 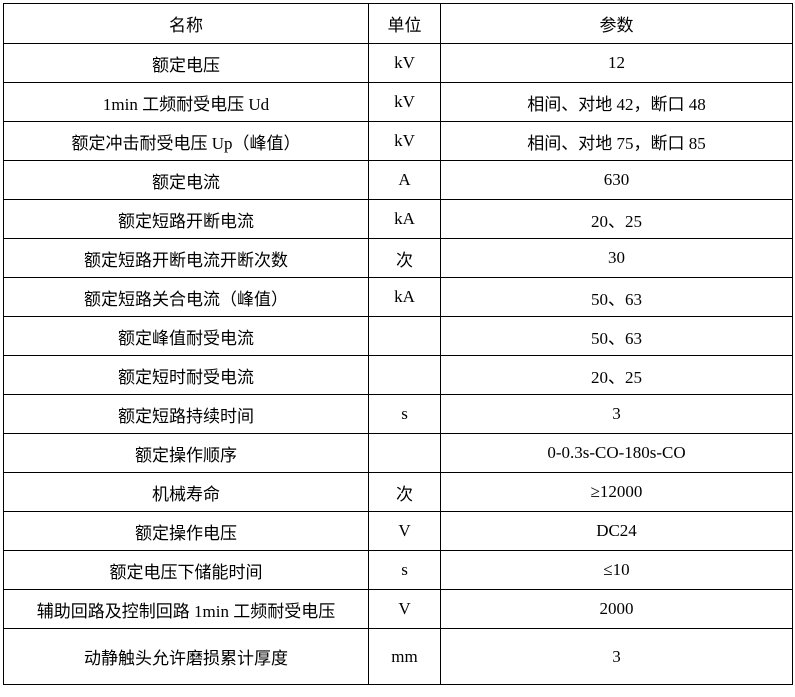 What do you see at coordinates (186, 531) in the screenshot?
I see `cell-name: 额定操作电压` at bounding box center [186, 531].